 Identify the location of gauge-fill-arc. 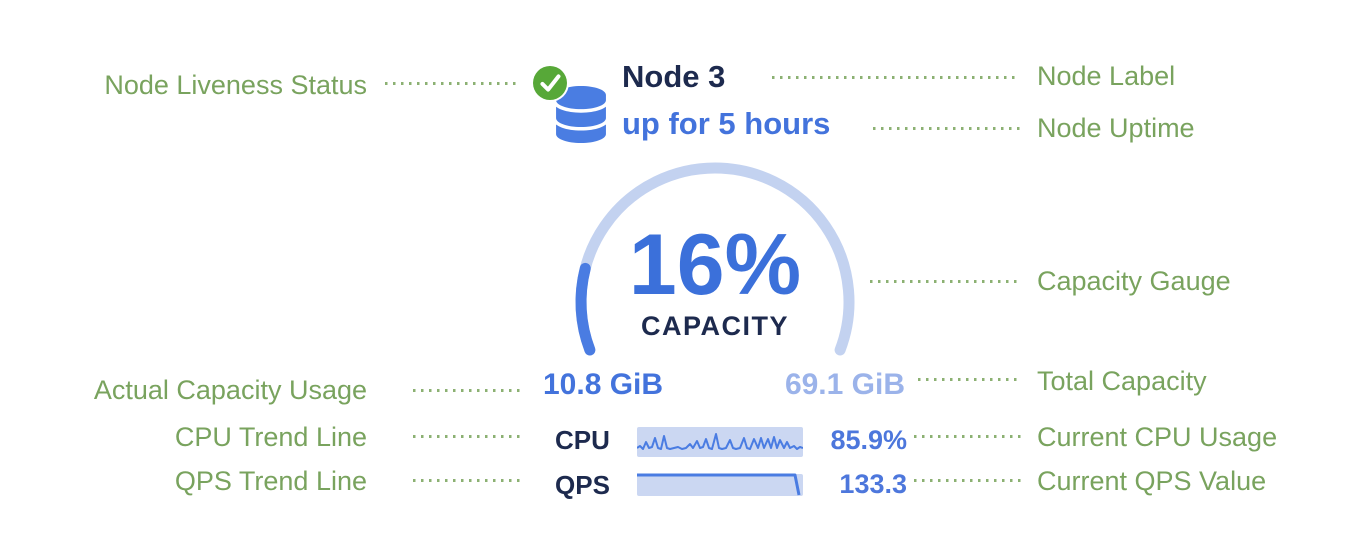
(585, 309).